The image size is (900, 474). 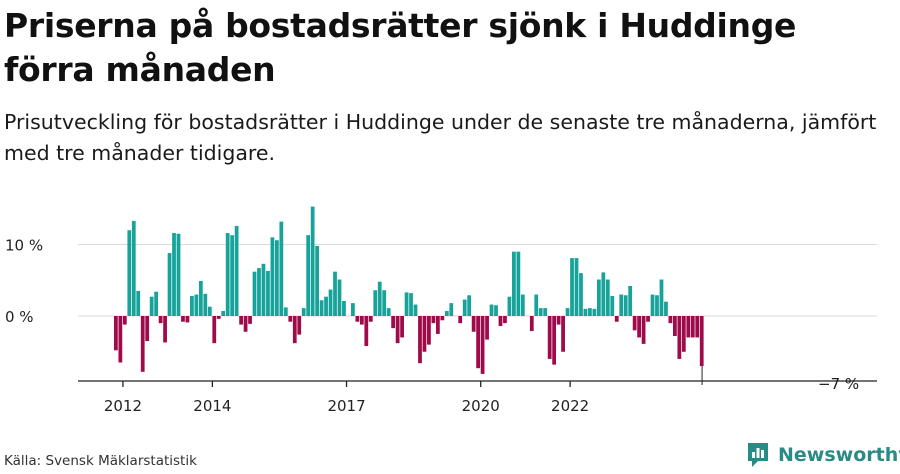 I want to click on x-tick-label: 2022, so click(x=570, y=406).